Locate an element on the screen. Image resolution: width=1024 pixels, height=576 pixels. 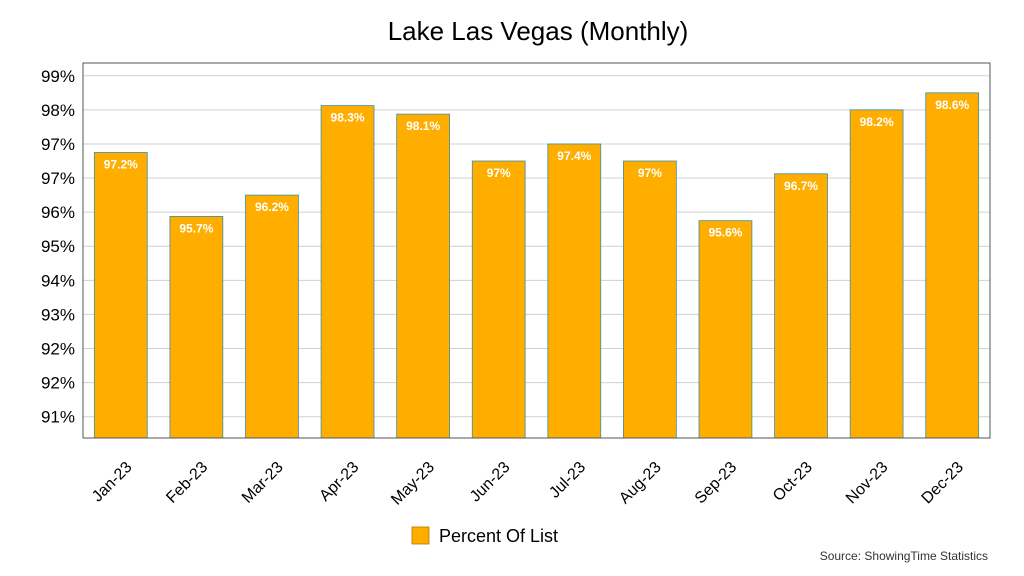
y-tick-label: 94% is located at coordinates (58, 280).